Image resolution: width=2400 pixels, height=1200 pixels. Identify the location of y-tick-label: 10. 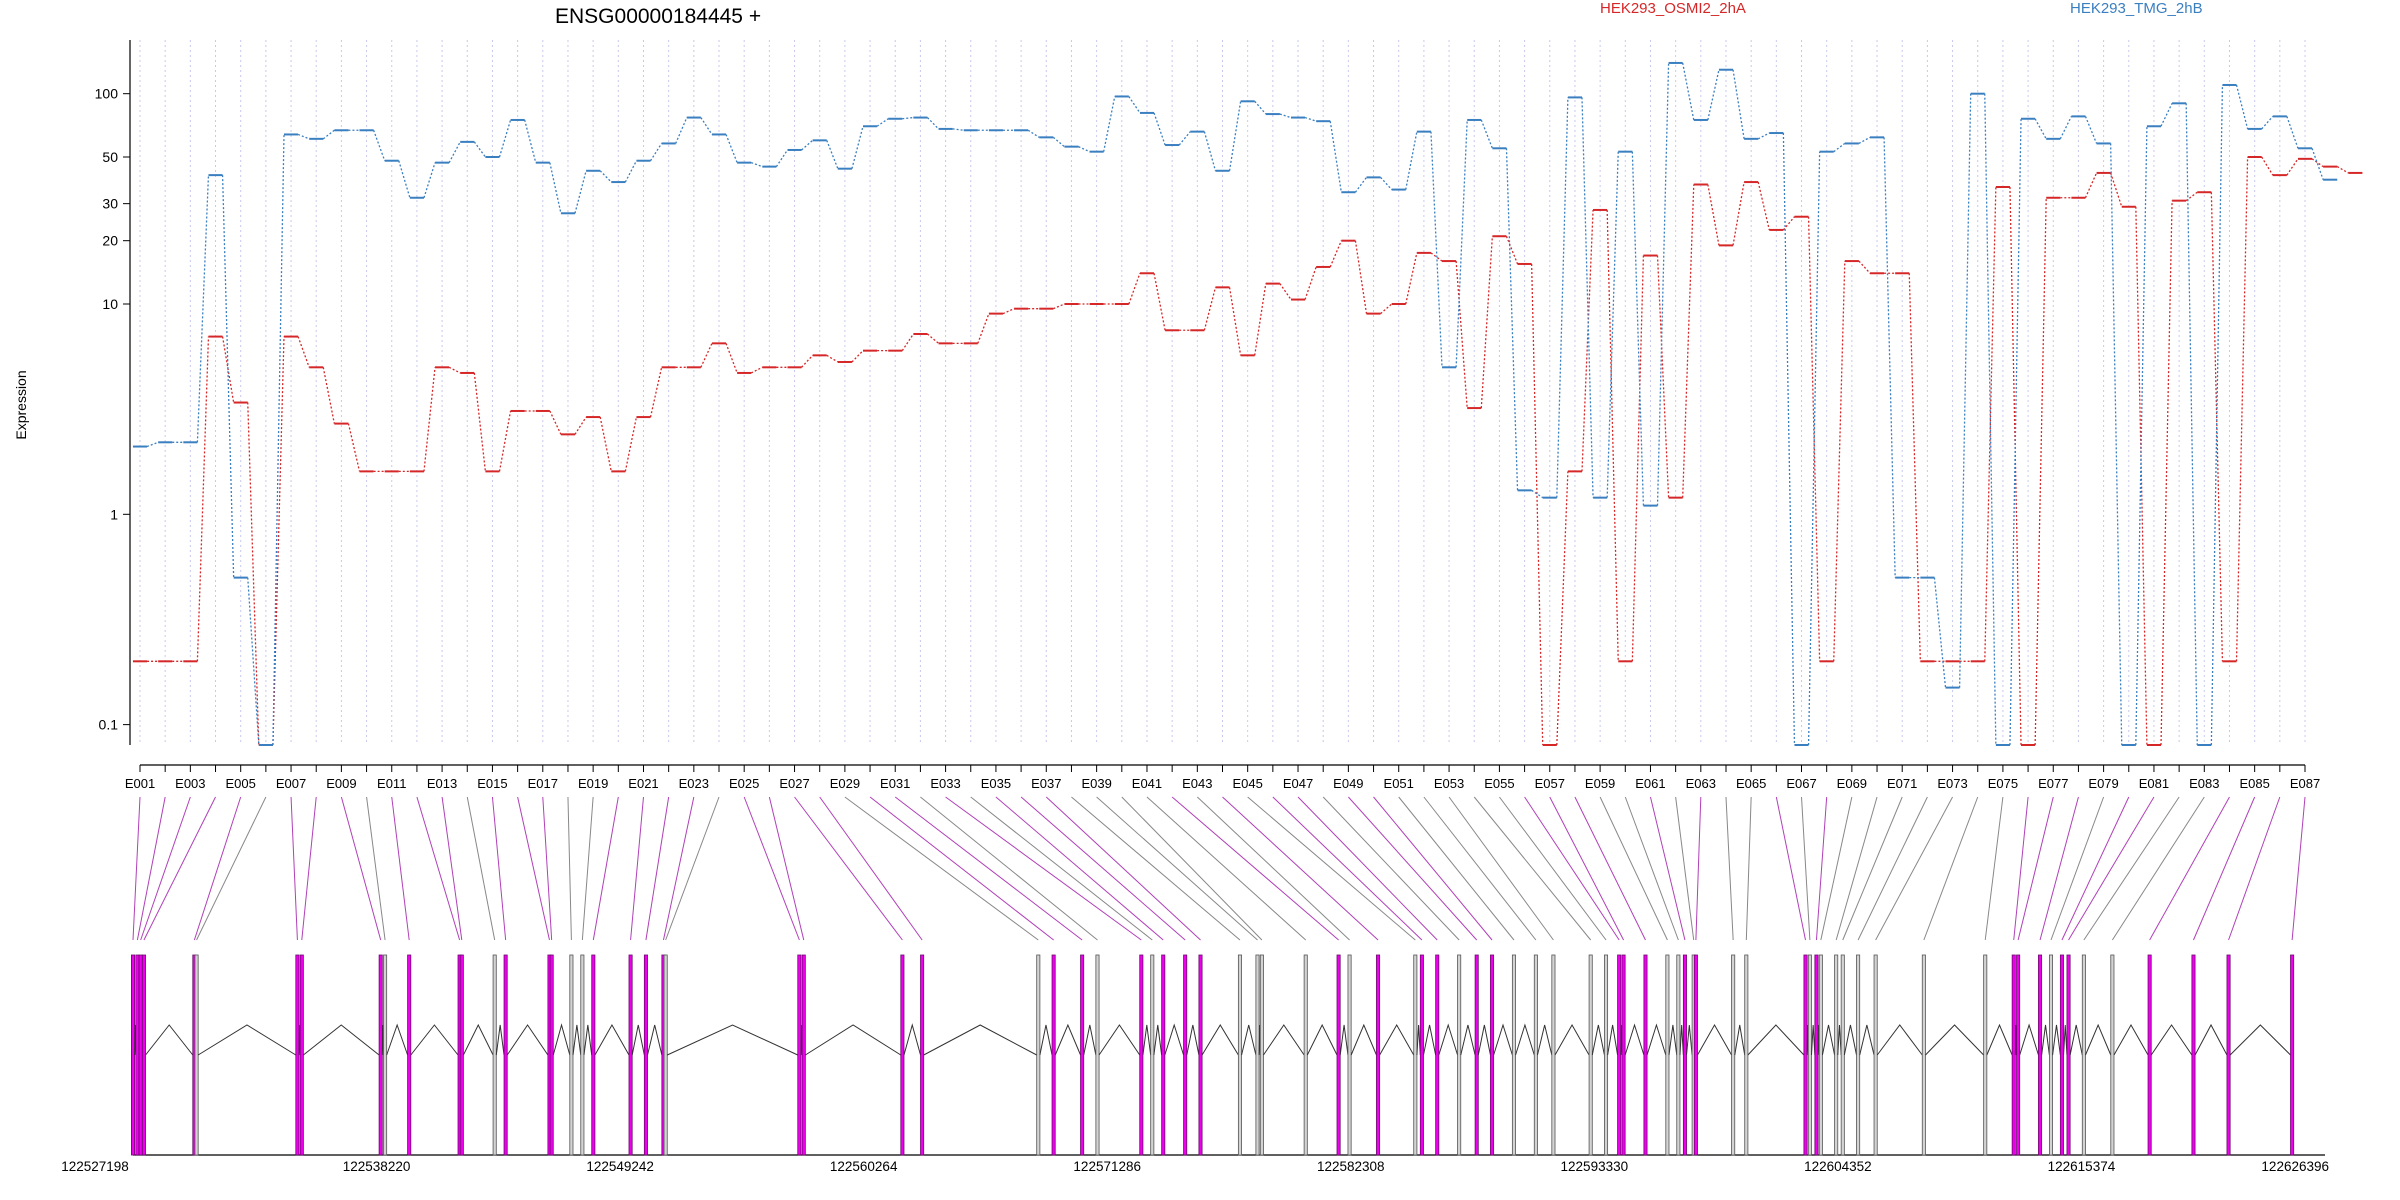
(110, 304).